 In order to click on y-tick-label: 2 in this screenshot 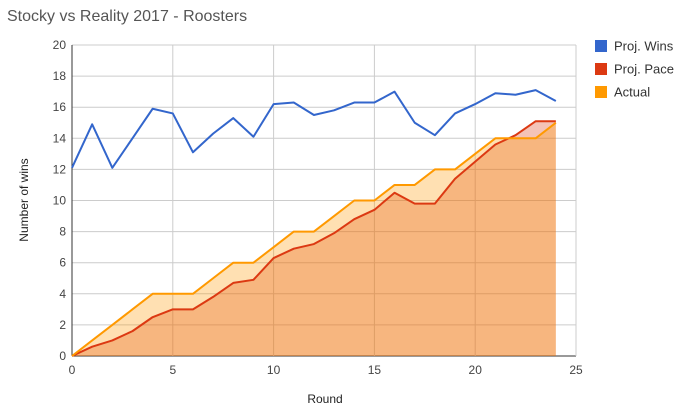, I will do `click(62, 325)`.